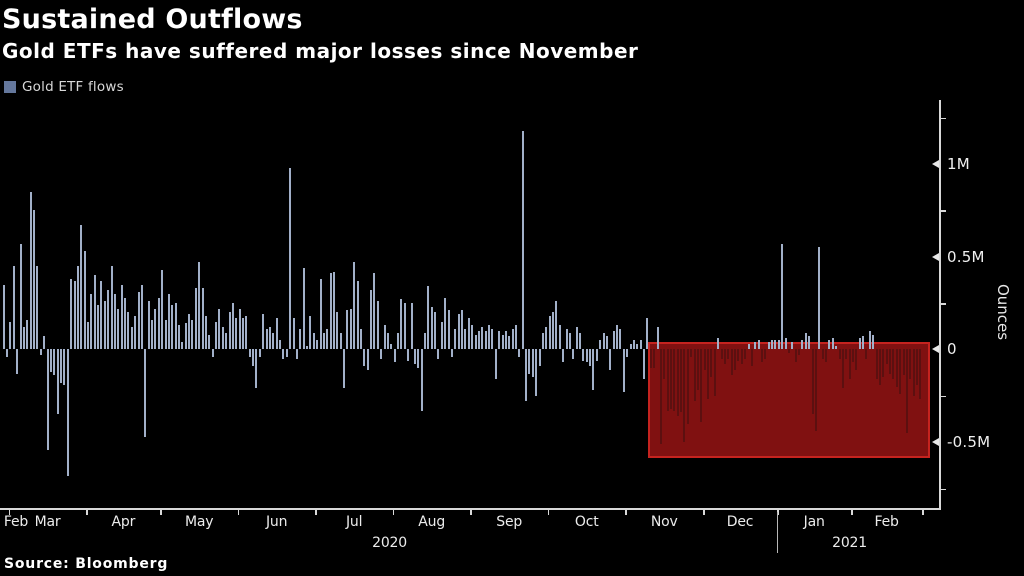  I want to click on gridline-v, so click(625, 304).